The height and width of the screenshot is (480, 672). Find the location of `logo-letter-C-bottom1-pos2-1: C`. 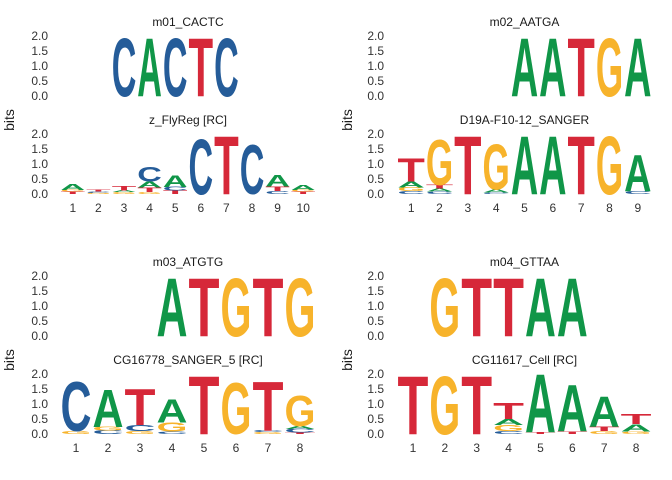

logo-letter-C-bottom1-pos2-1: C is located at coordinates (98, 192).